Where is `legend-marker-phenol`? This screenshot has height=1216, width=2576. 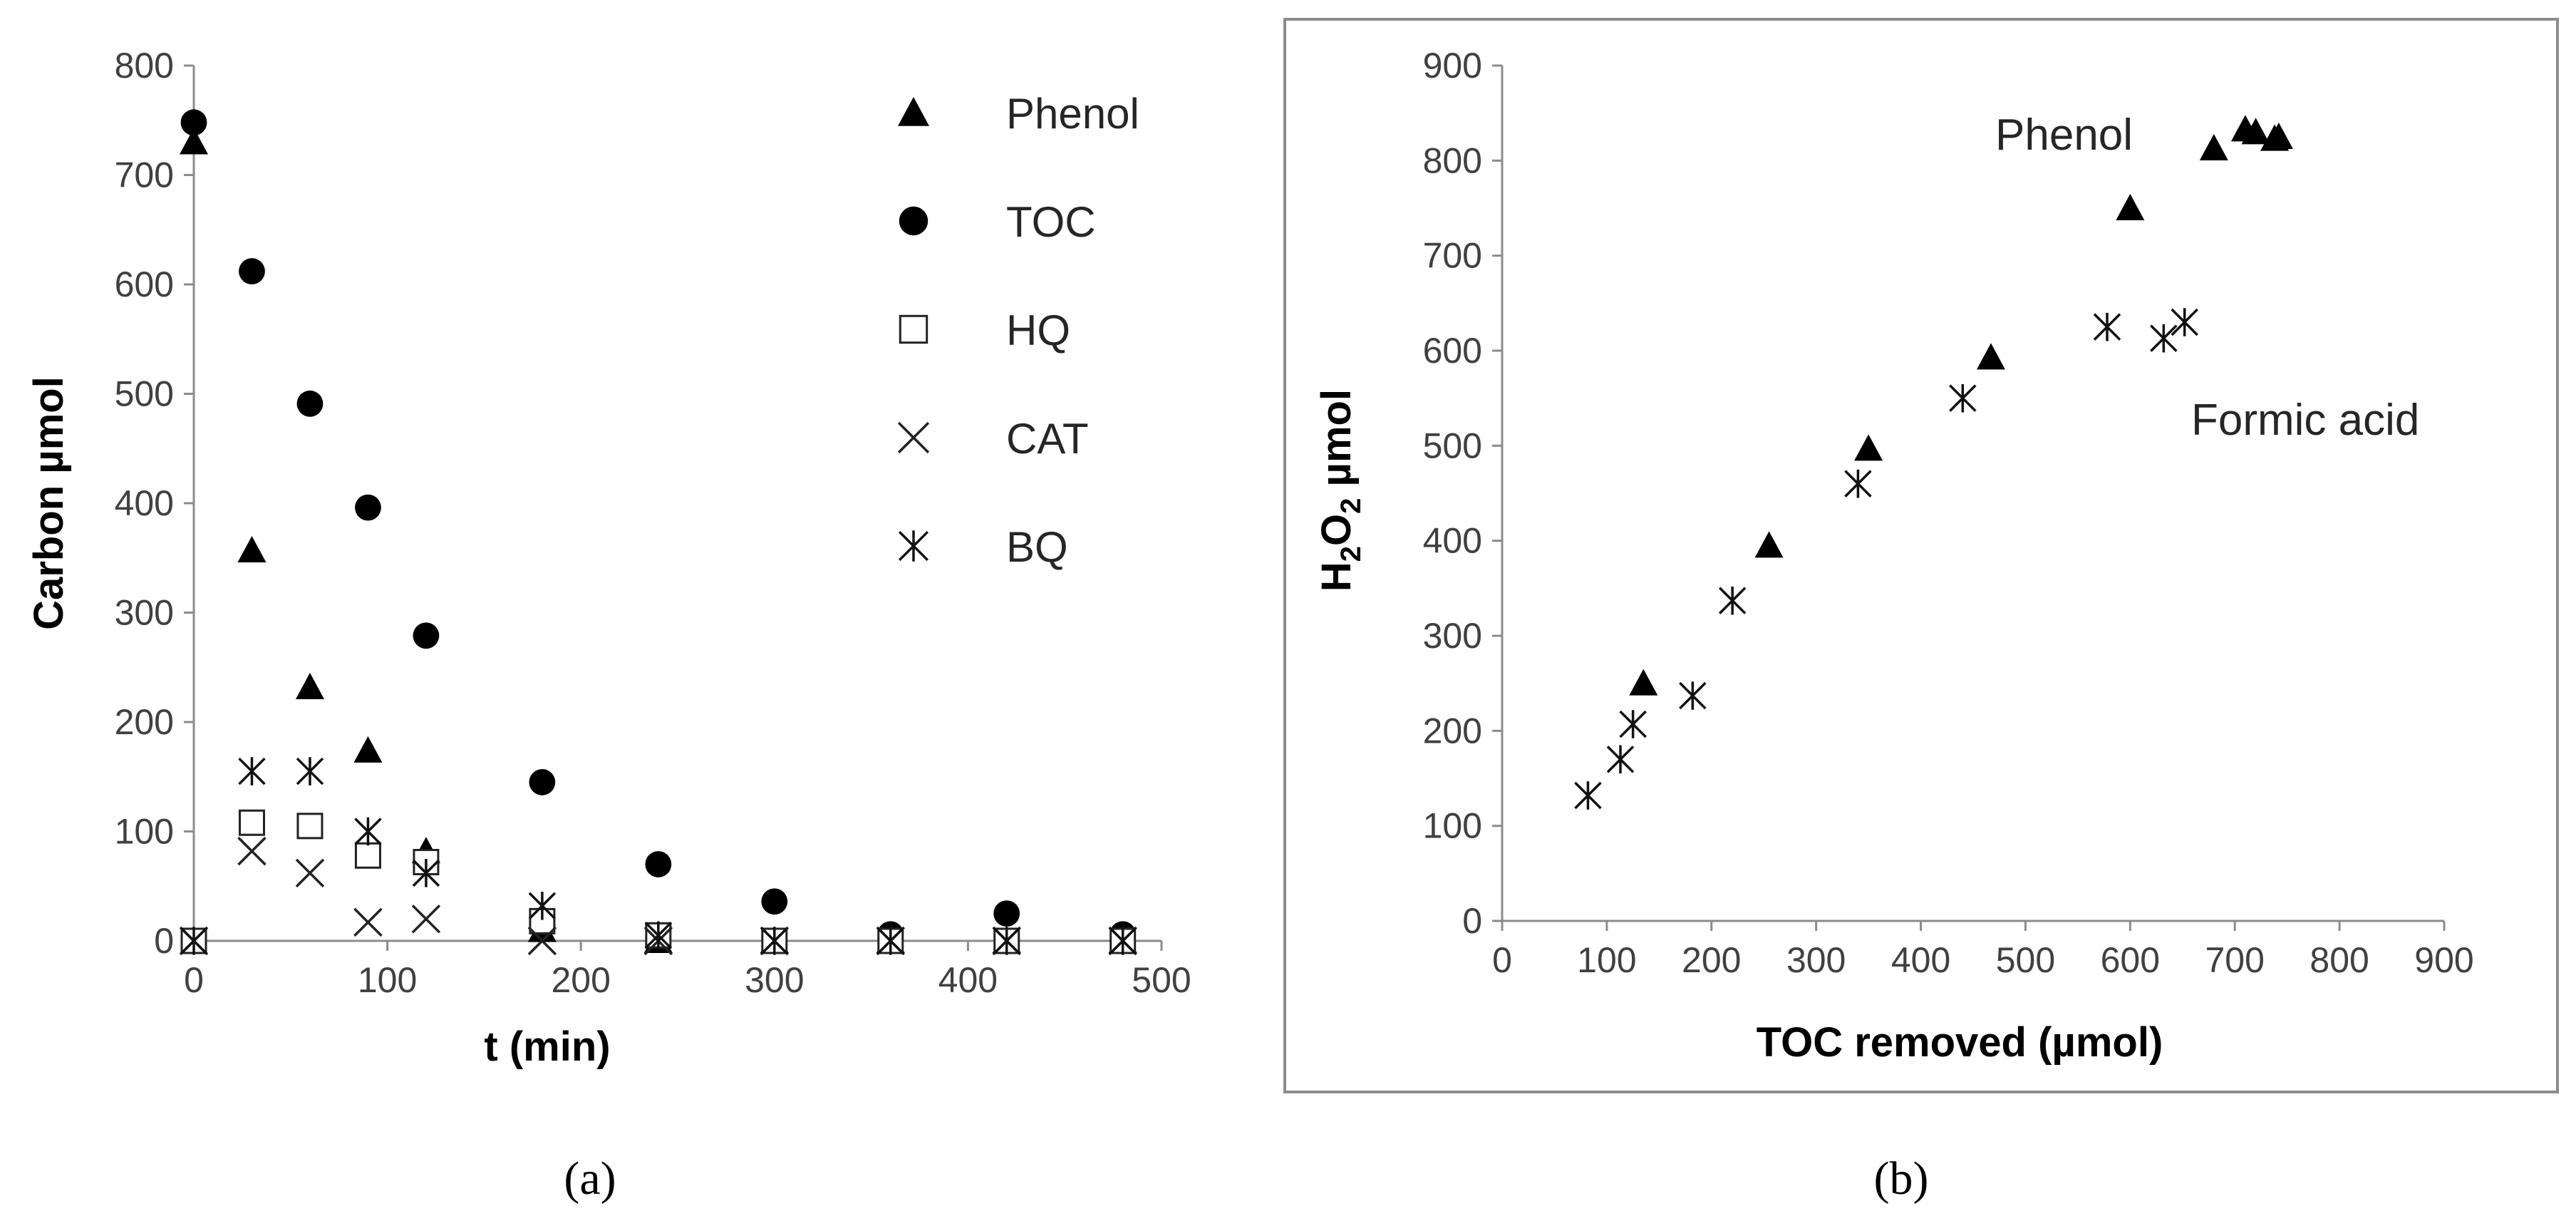 legend-marker-phenol is located at coordinates (914, 111).